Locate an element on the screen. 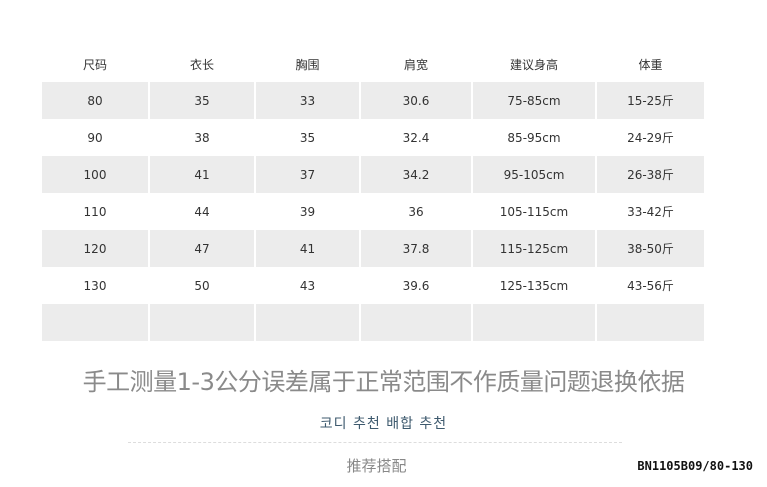  table-row: 100 41 37 34.2 95-105cm 26-38斤 is located at coordinates (372, 174).